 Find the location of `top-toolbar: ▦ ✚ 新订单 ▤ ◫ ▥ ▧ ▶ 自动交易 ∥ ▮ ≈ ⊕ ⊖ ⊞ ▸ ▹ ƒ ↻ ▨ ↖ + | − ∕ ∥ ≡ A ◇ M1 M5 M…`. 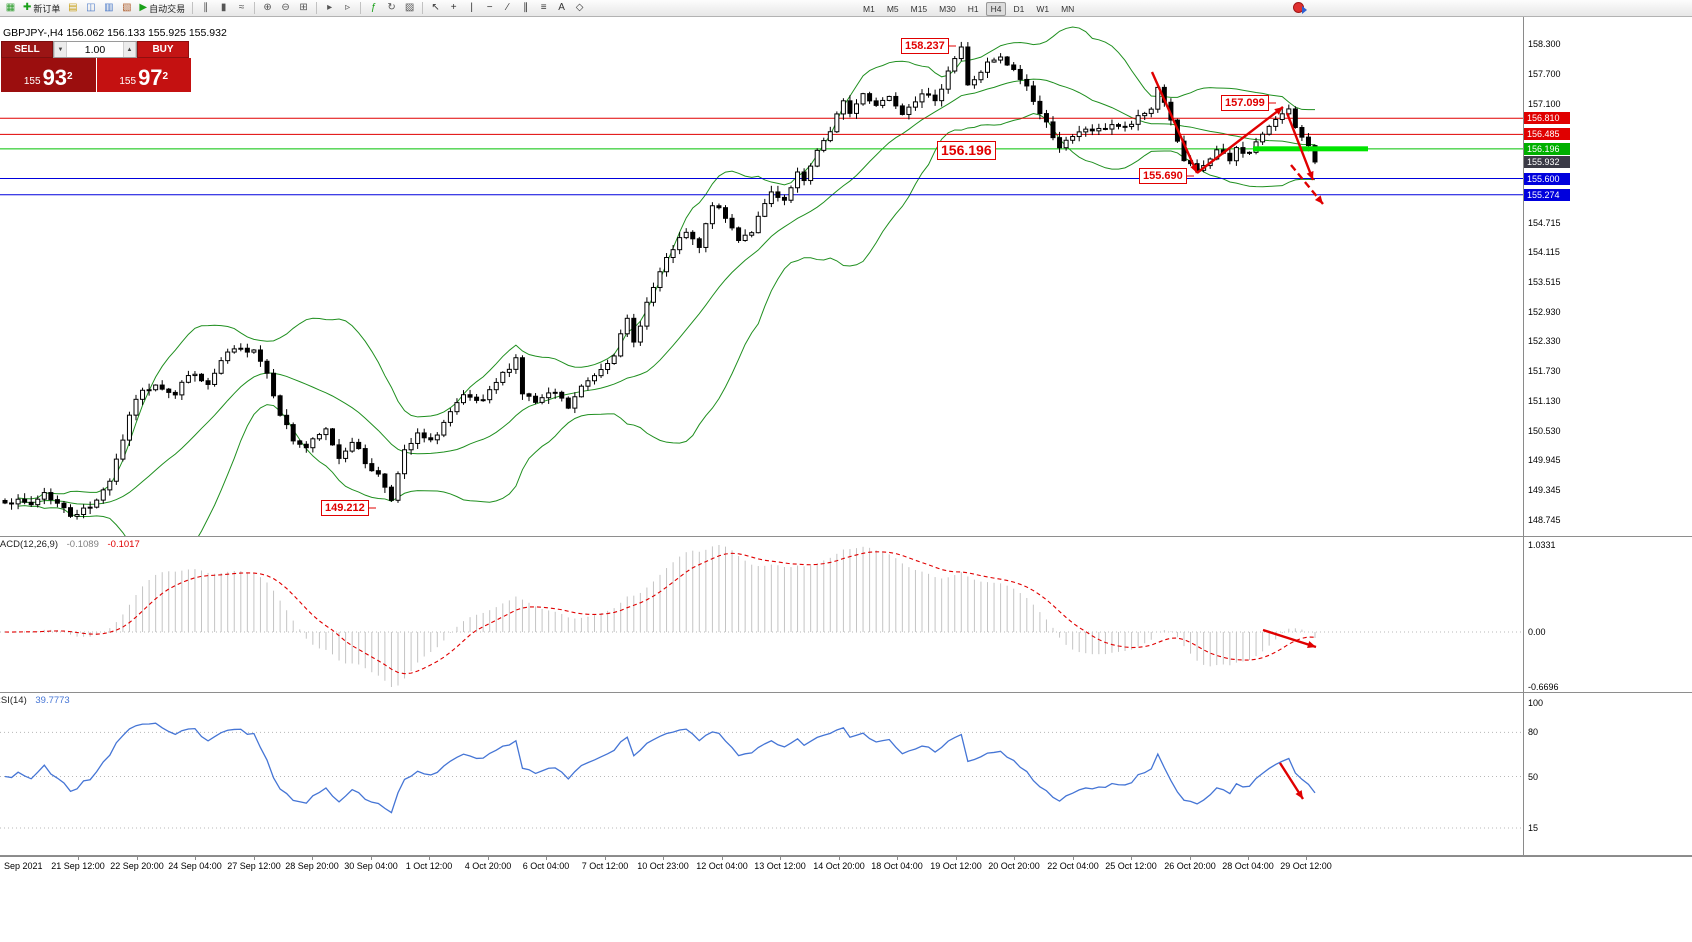

top-toolbar: ▦ ✚ 新订单 ▤ ◫ ▥ ▧ ▶ 自动交易 ∥ ▮ ≈ ⊕ ⊖ ⊞ ▸ ▹ ƒ ↻ ▨ ↖ + | − ∕ ∥ ≡ A ◇ M1 M5 M… is located at coordinates (846, 8).